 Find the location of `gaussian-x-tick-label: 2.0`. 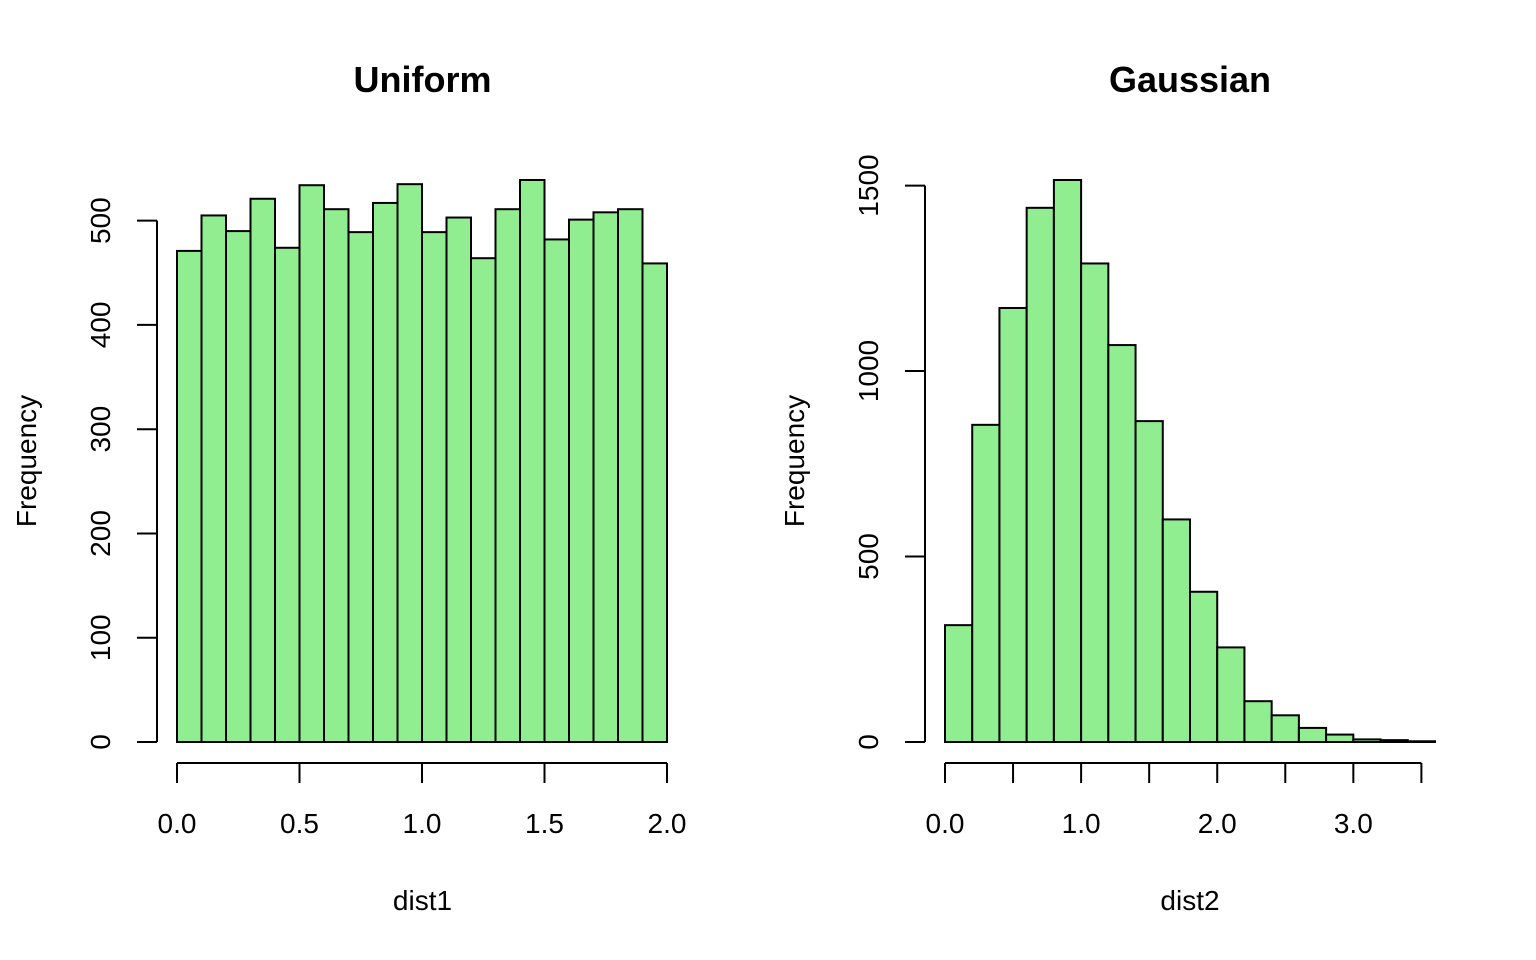

gaussian-x-tick-label: 2.0 is located at coordinates (1217, 823).